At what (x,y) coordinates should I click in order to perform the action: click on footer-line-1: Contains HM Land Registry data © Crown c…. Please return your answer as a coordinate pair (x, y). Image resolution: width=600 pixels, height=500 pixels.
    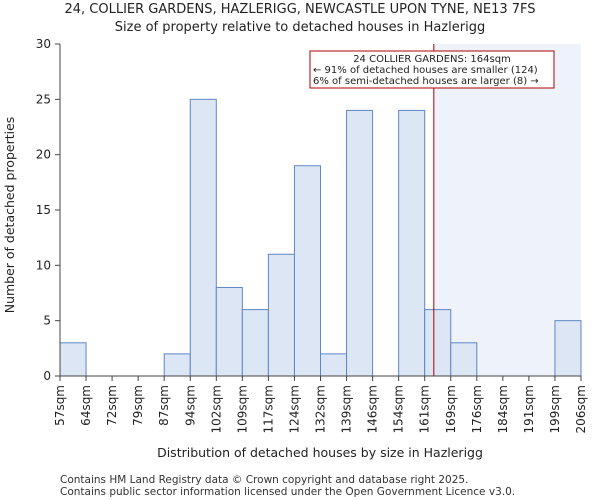
    Looking at the image, I should click on (264, 480).